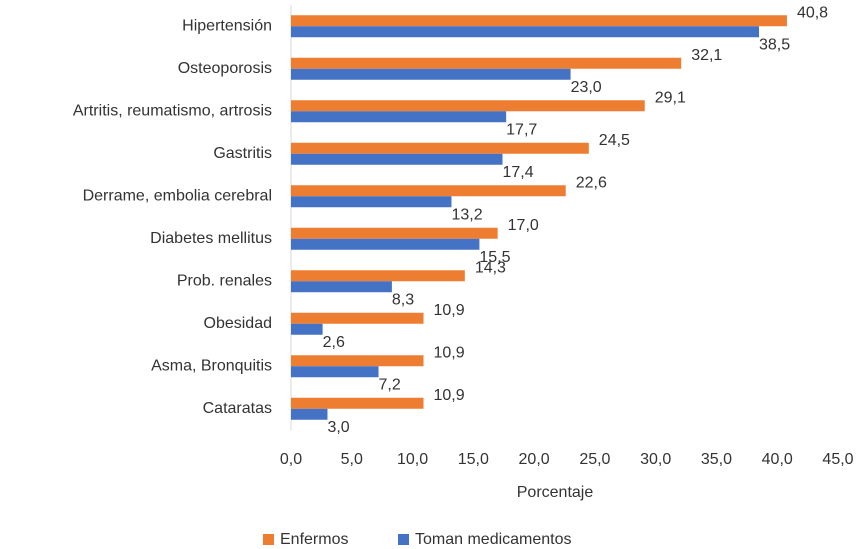  I want to click on data-label: 2,6, so click(334, 342).